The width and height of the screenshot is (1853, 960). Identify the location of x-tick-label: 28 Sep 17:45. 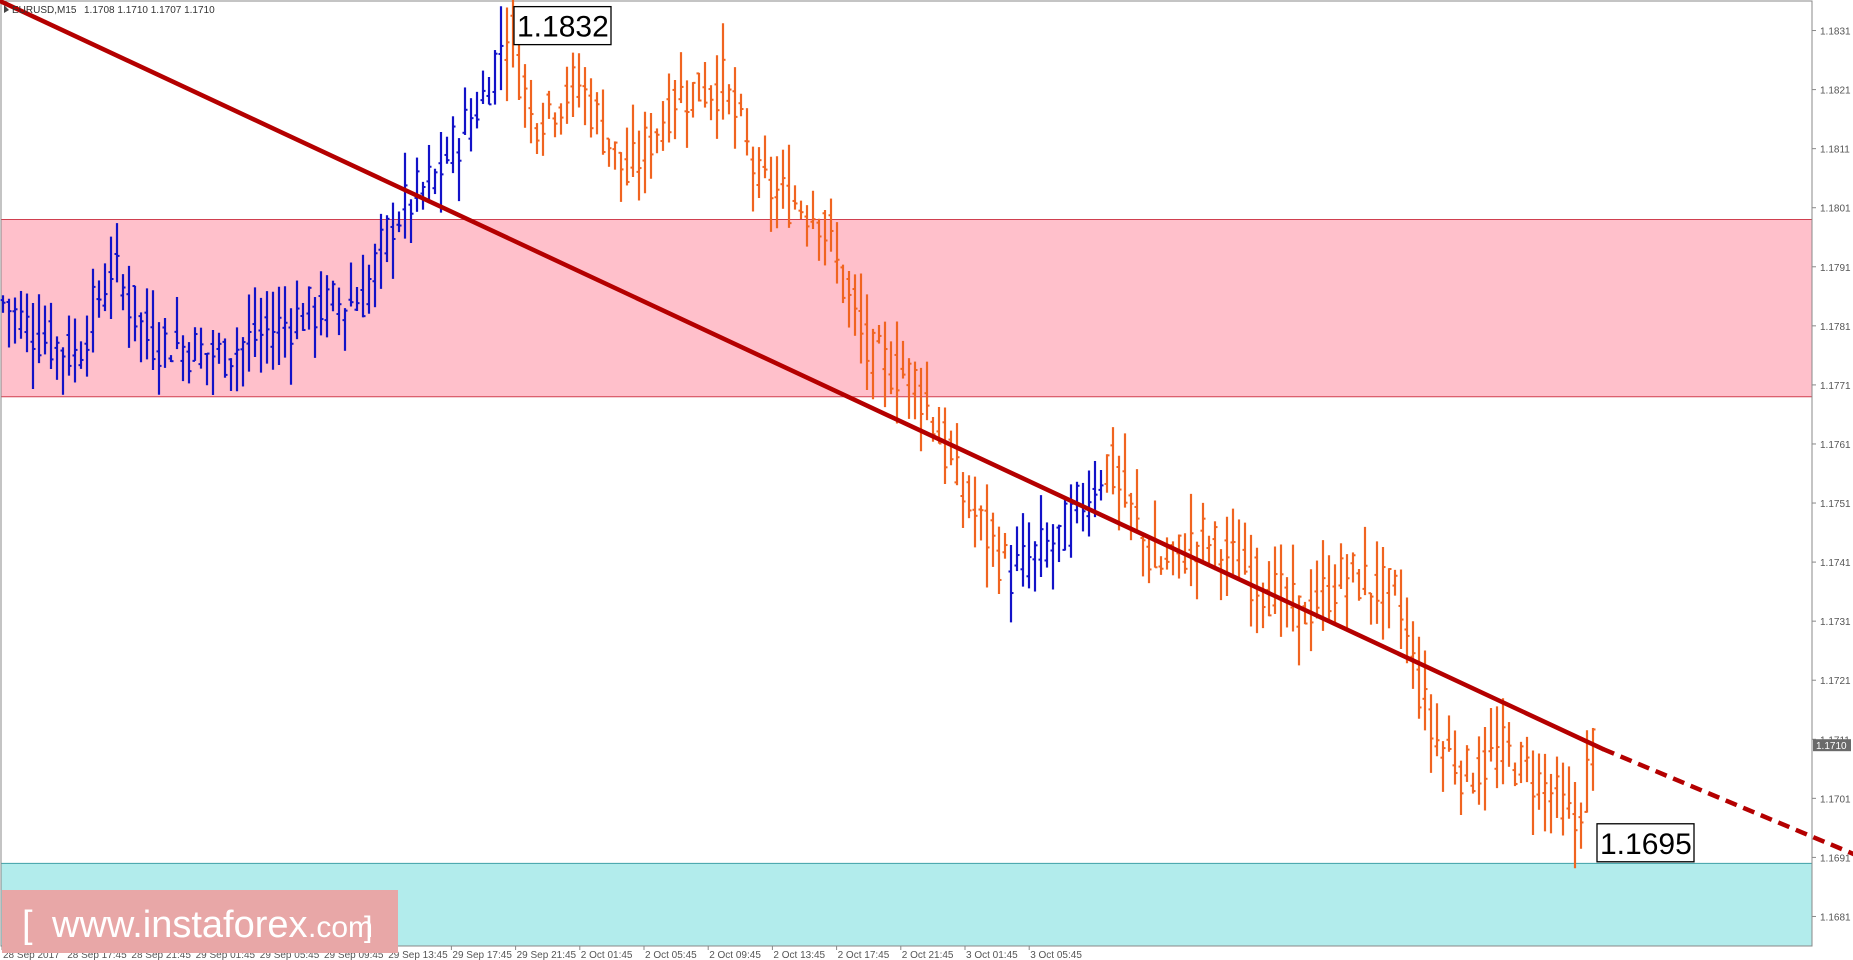
(97, 955).